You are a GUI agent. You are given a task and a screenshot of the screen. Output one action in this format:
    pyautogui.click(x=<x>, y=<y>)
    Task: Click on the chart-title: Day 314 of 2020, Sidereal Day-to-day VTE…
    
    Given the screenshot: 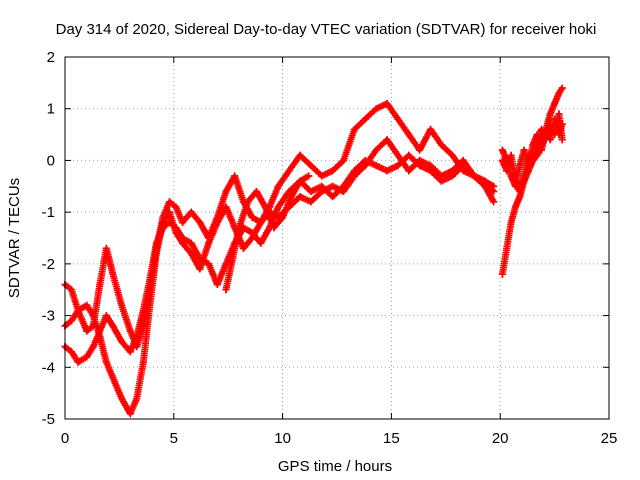 What is the action you would take?
    pyautogui.click(x=326, y=29)
    